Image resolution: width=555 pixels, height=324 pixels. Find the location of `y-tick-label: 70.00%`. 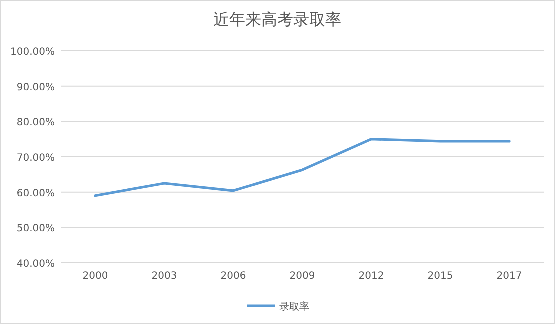

y-tick-label: 70.00% is located at coordinates (35, 158).